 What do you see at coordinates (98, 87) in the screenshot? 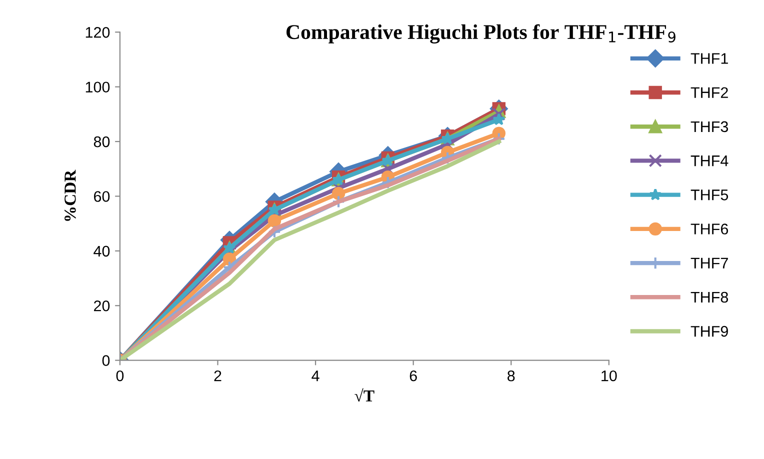
I see `y-tick-label: 100` at bounding box center [98, 87].